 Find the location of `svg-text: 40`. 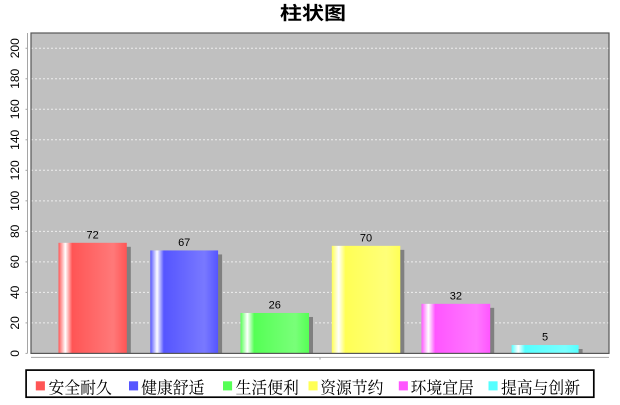

svg-text: 40 is located at coordinates (15, 292).